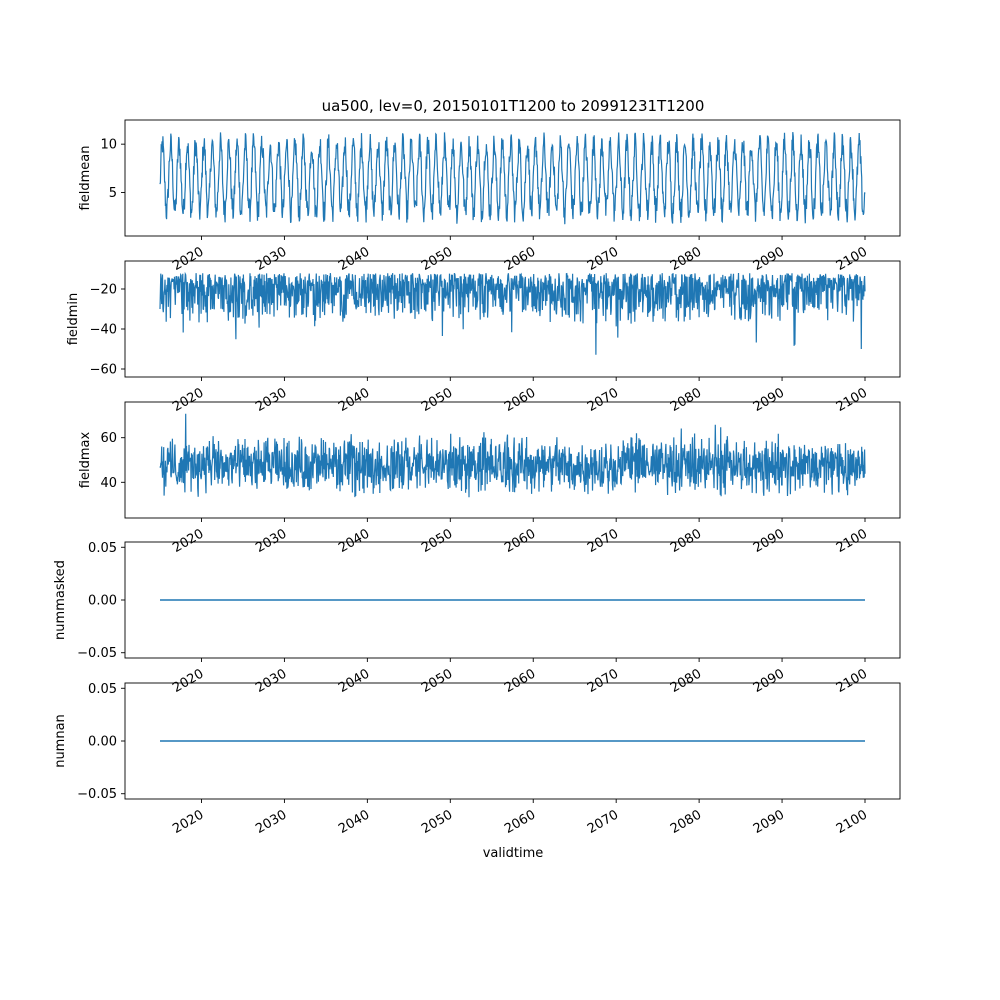 The width and height of the screenshot is (1000, 1000). Describe the element at coordinates (103, 290) in the screenshot. I see `y-tick-label: −20` at that location.